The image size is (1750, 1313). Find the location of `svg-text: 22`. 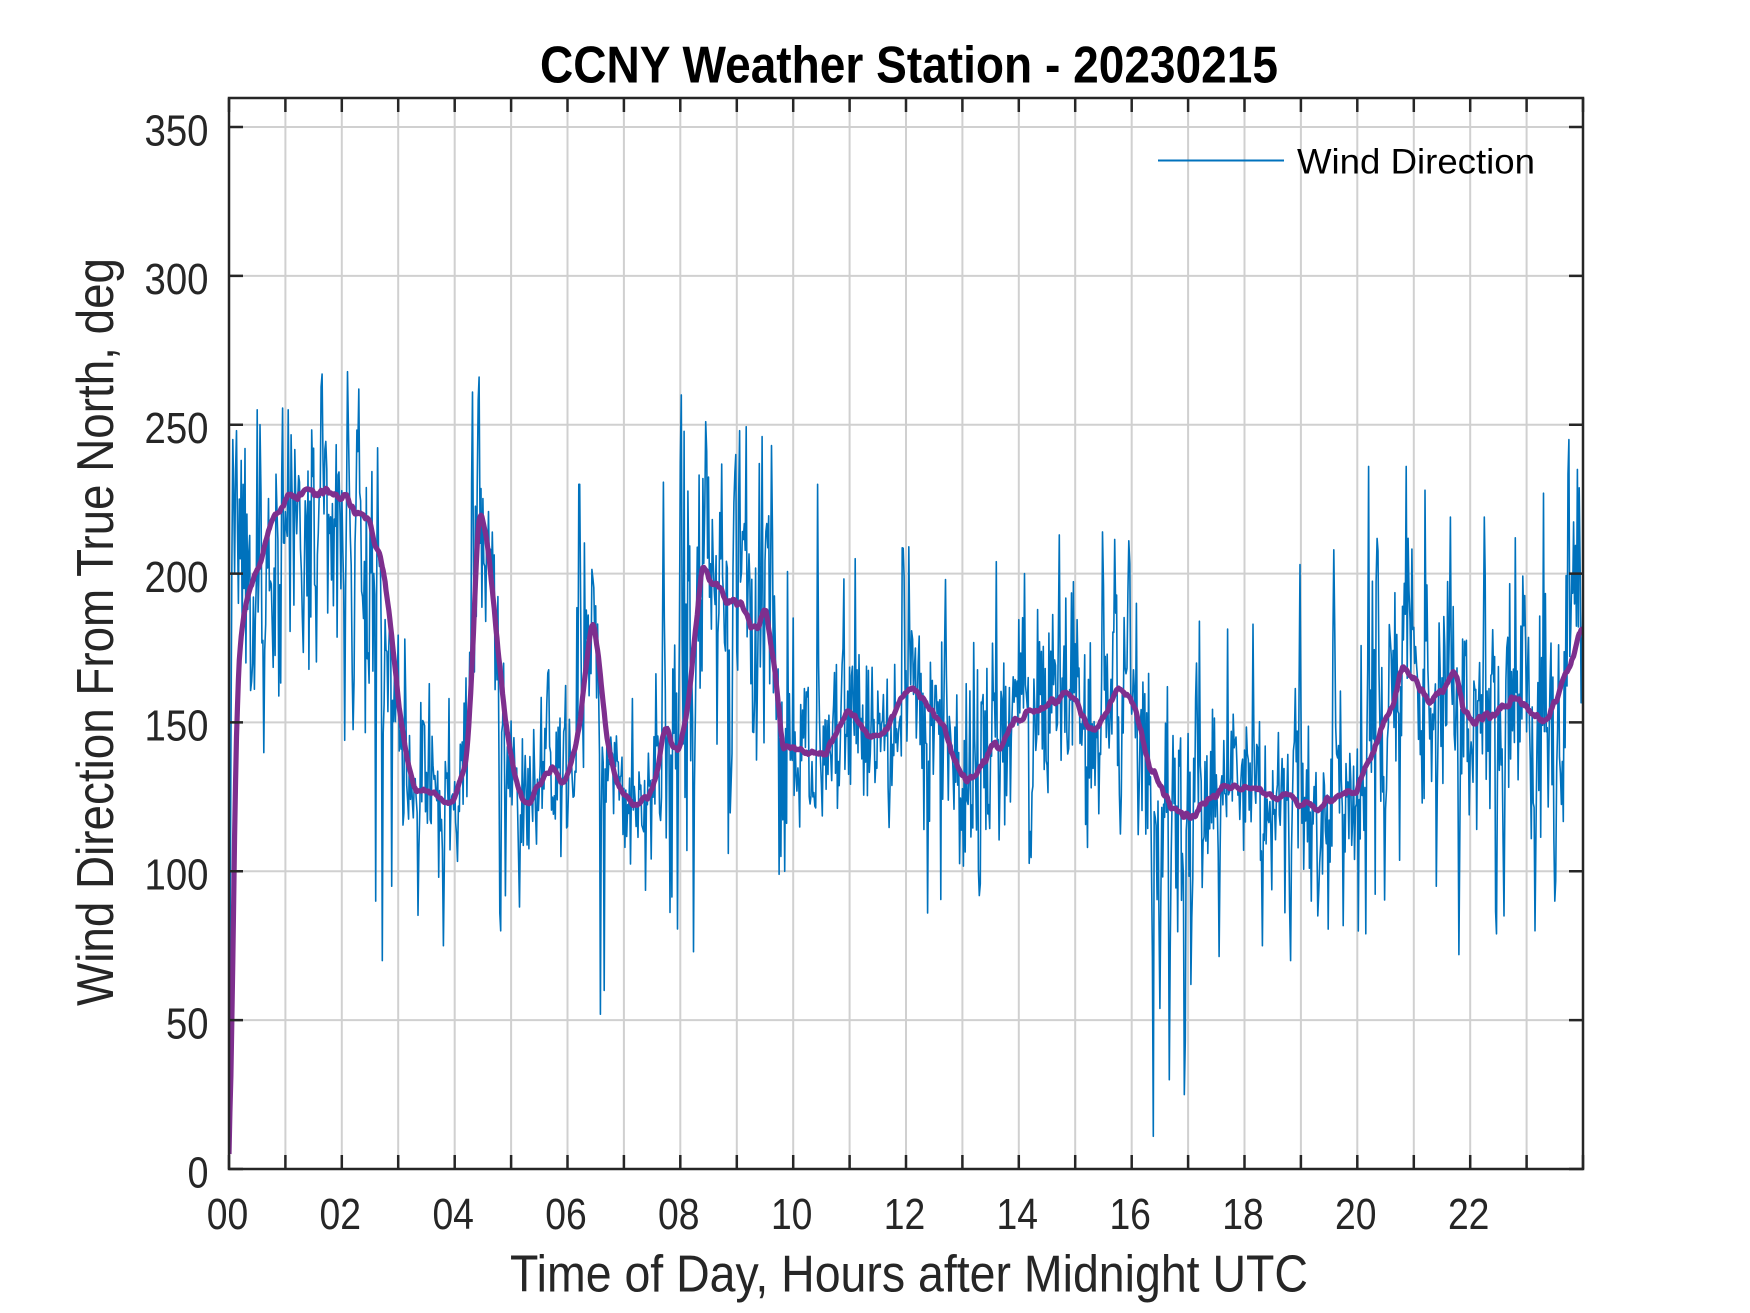

svg-text: 22 is located at coordinates (1469, 1214).